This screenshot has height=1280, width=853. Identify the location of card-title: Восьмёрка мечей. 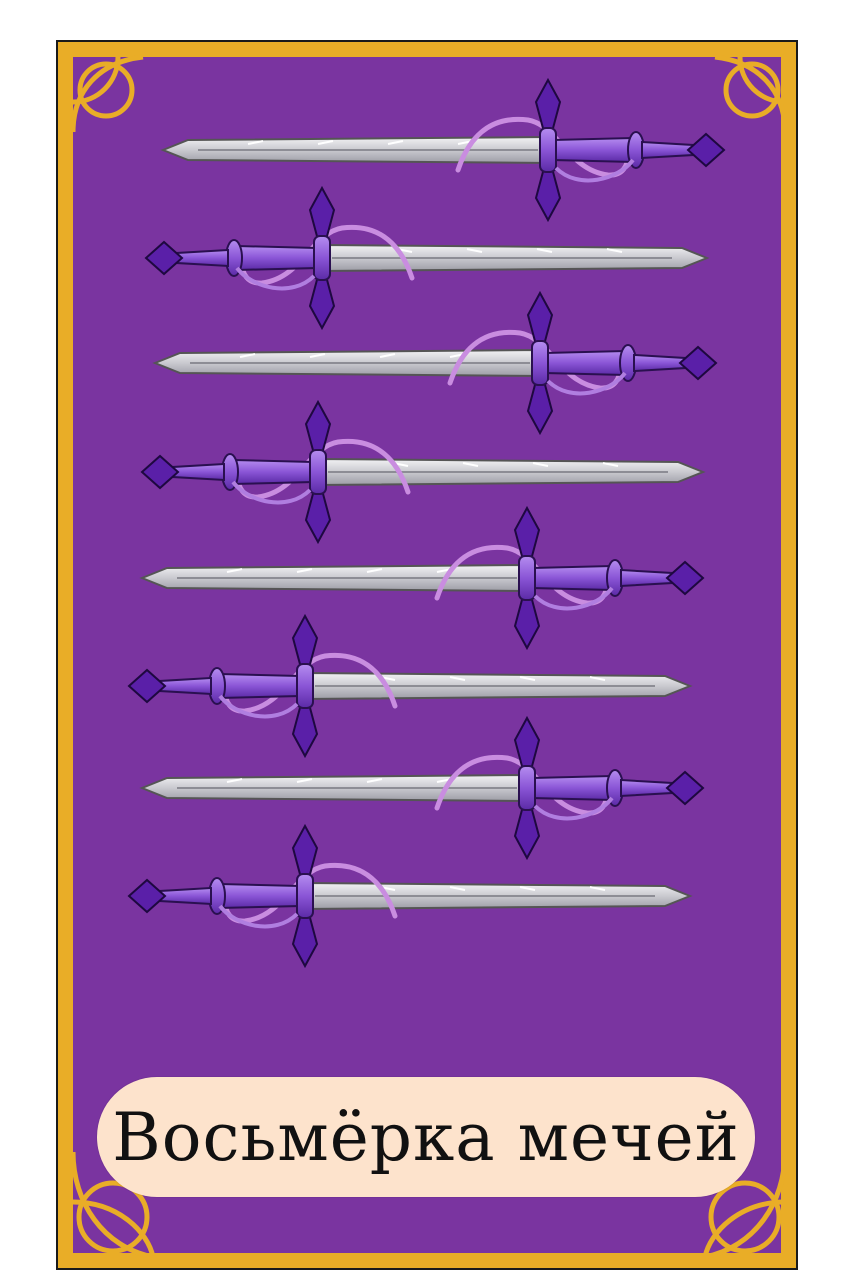
(426, 1137).